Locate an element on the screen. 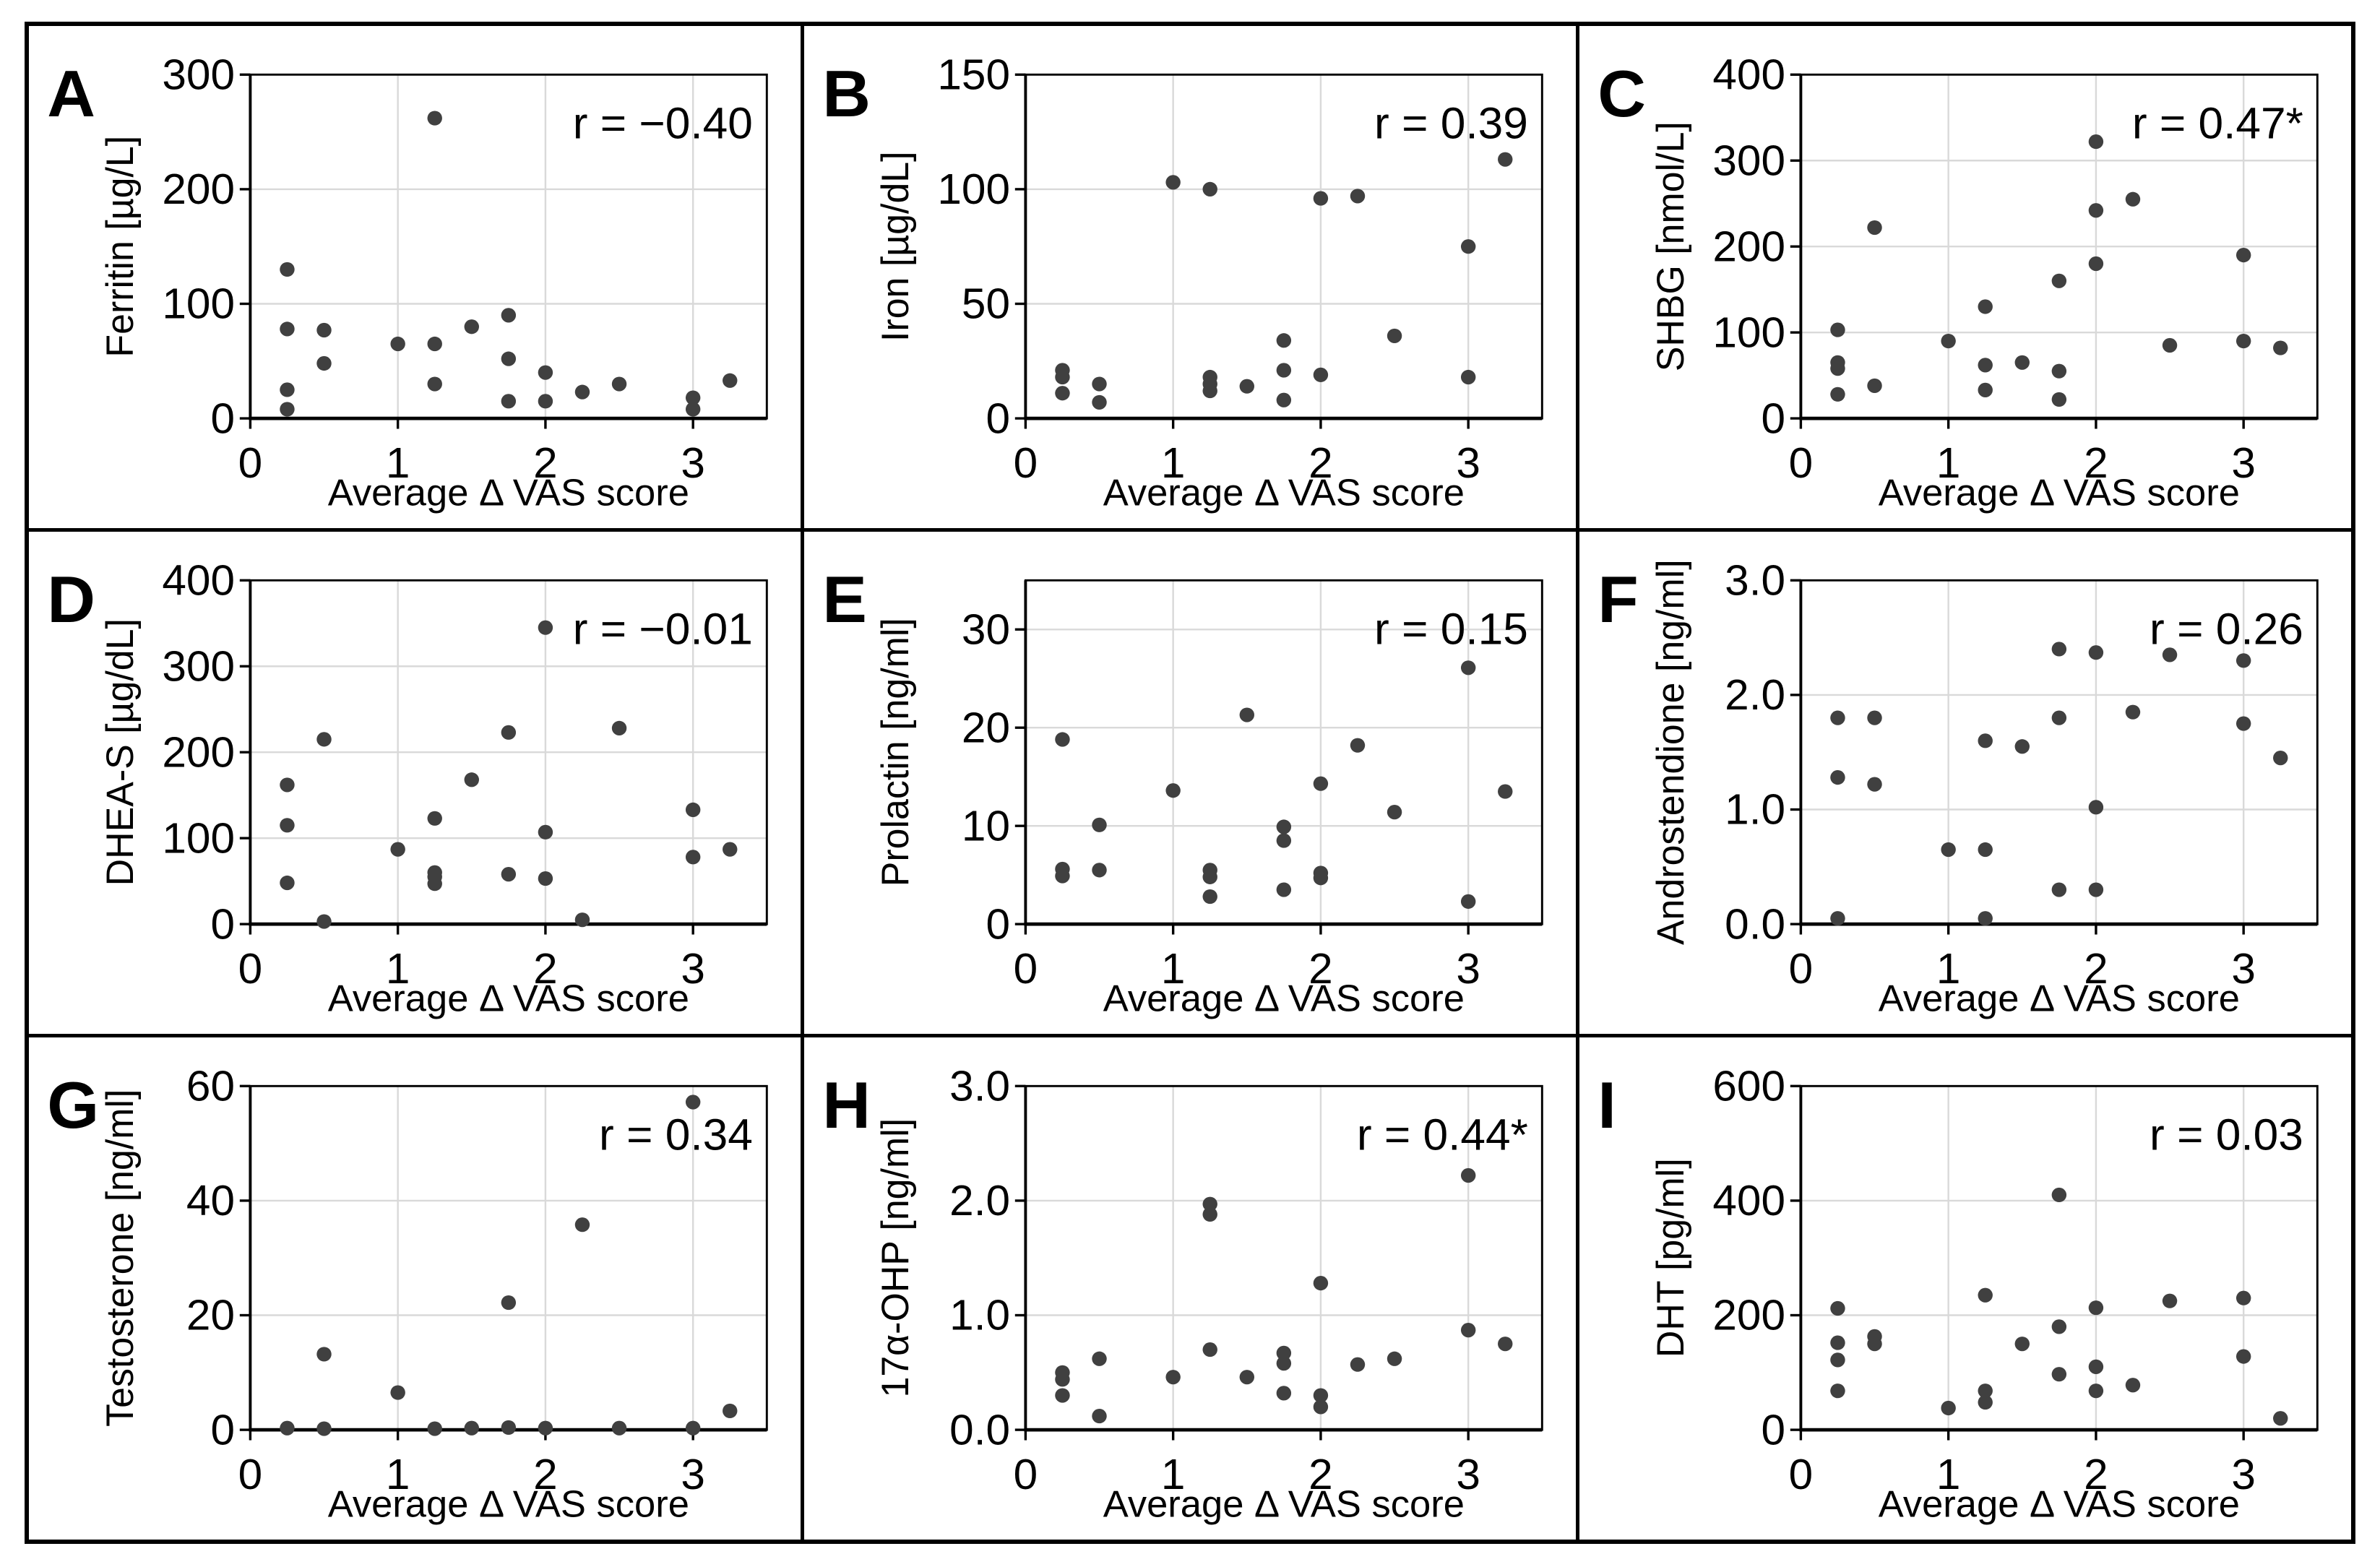 This screenshot has height=1567, width=2380. y-axis-title: SHBG [nmol/L] is located at coordinates (1671, 246).